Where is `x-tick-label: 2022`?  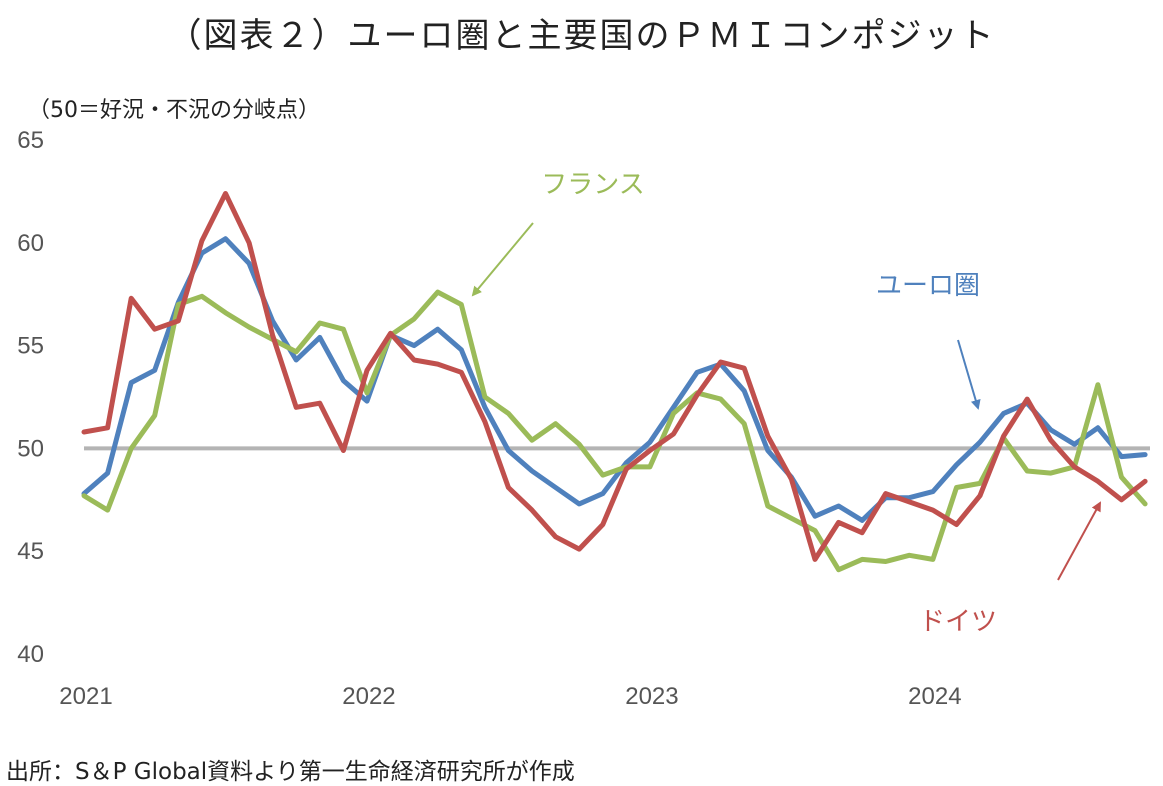
x-tick-label: 2022 is located at coordinates (368, 696).